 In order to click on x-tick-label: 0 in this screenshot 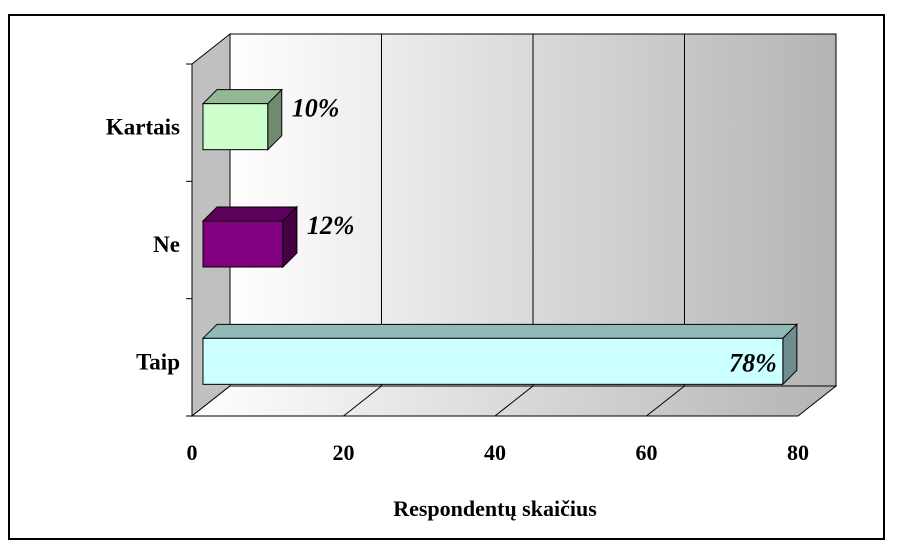, I will do `click(192, 452)`.